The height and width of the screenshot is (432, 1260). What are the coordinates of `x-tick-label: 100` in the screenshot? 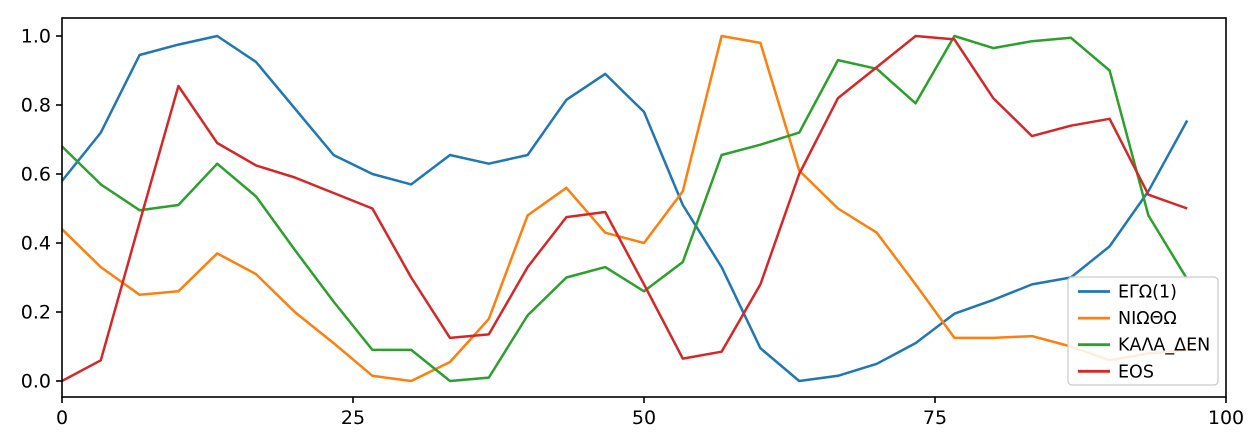 It's located at (1226, 418).